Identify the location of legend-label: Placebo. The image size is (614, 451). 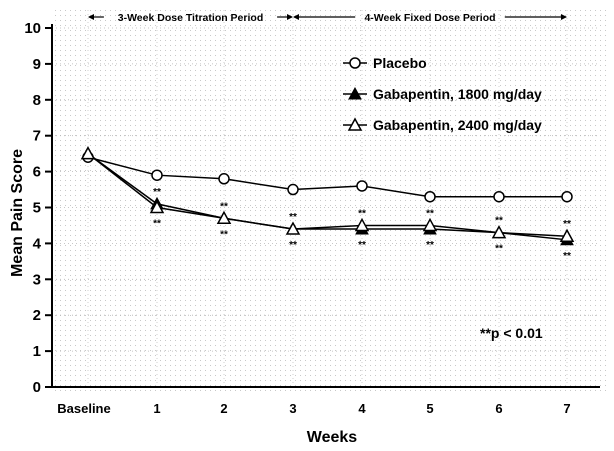
(400, 63).